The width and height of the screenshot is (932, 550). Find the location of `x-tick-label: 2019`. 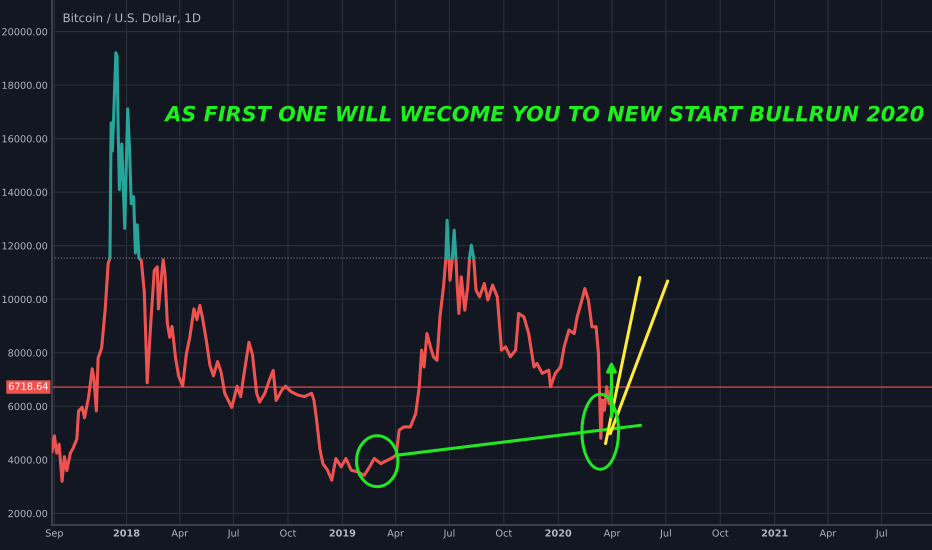

x-tick-label: 2019 is located at coordinates (343, 533).